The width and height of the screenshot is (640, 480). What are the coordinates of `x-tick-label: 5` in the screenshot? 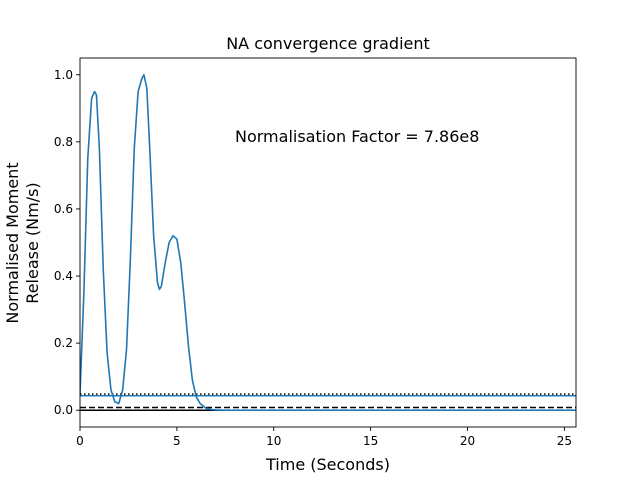 It's located at (177, 441).